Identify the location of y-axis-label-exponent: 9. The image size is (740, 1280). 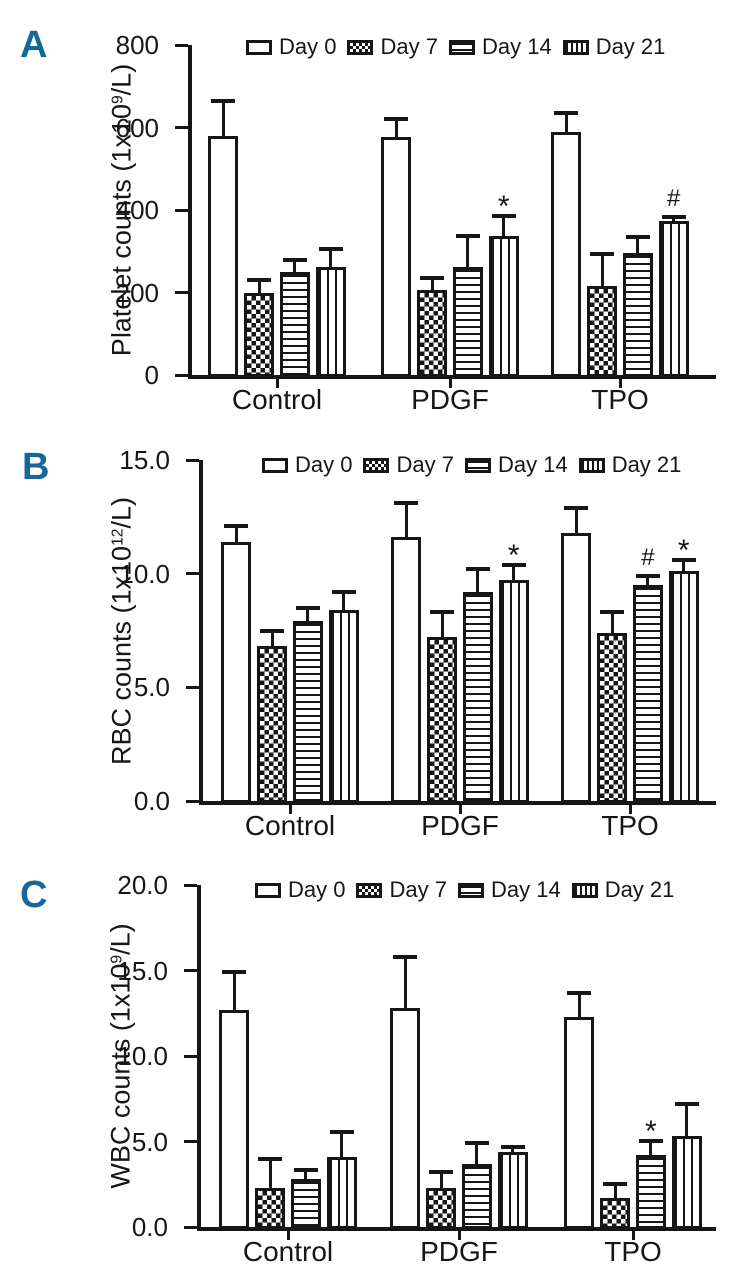
(117, 959).